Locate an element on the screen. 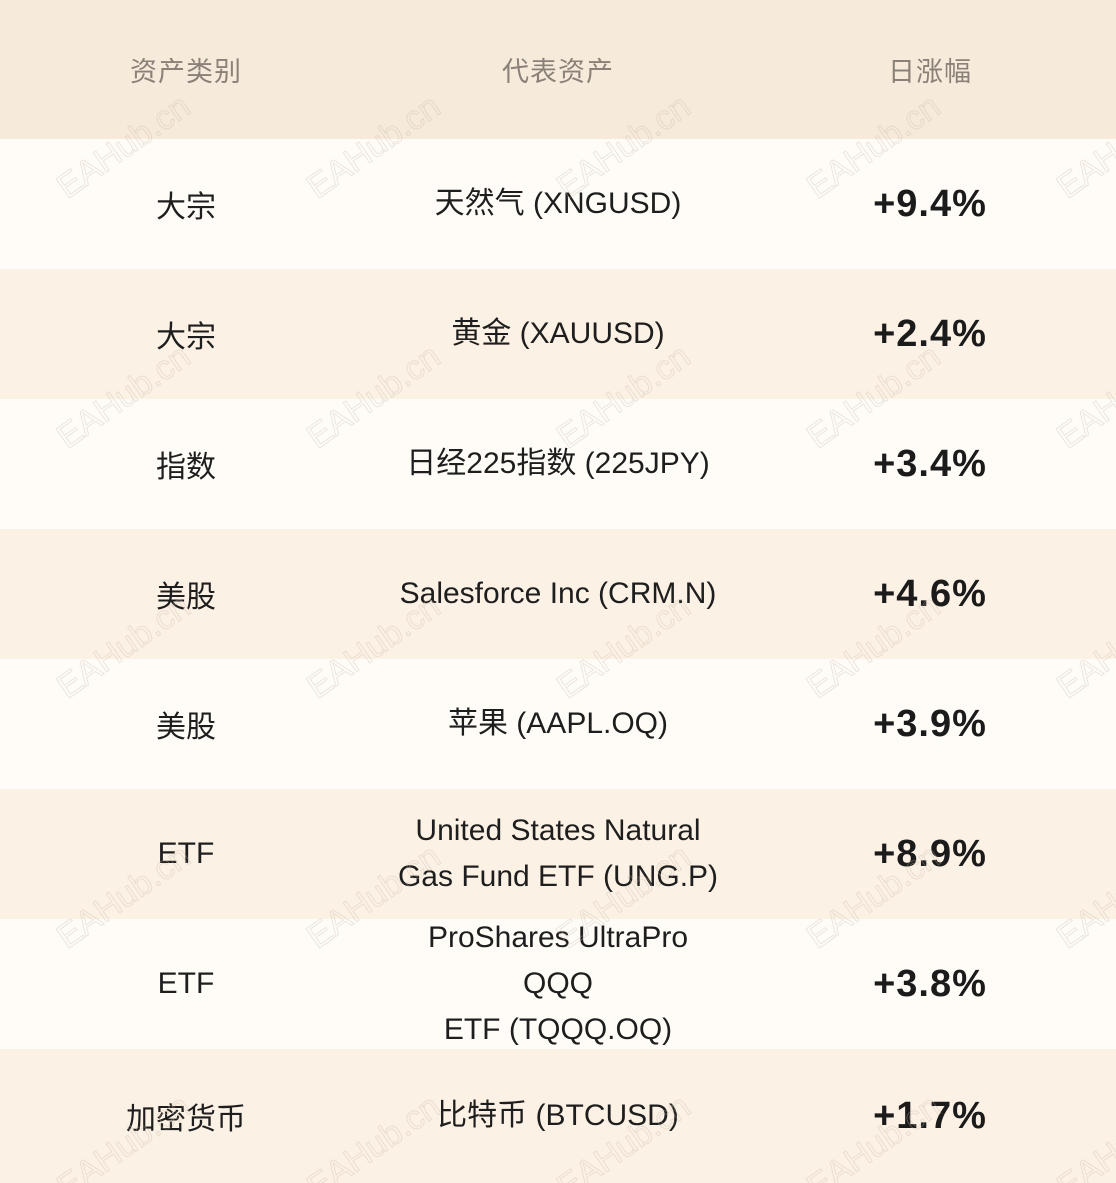  table-row: 大宗 天然气 (XNGUSD) +9.4% is located at coordinates (558, 204).